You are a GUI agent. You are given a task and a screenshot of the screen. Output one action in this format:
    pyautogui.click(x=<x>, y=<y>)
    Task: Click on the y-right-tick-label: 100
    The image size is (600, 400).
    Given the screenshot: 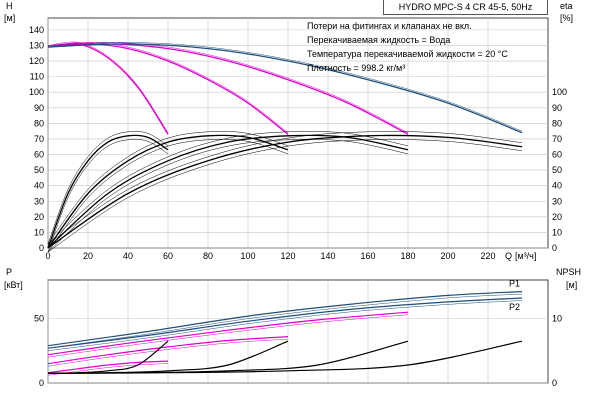 What is the action you would take?
    pyautogui.click(x=559, y=92)
    